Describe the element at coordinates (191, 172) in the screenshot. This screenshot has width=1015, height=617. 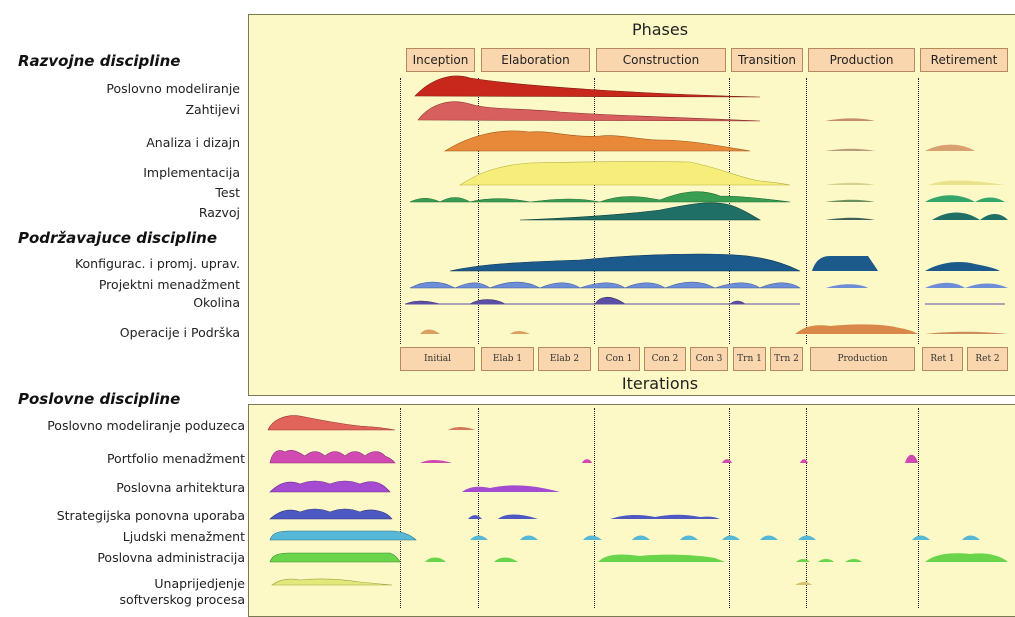
I see `discipline-label: Implementacija` at that location.